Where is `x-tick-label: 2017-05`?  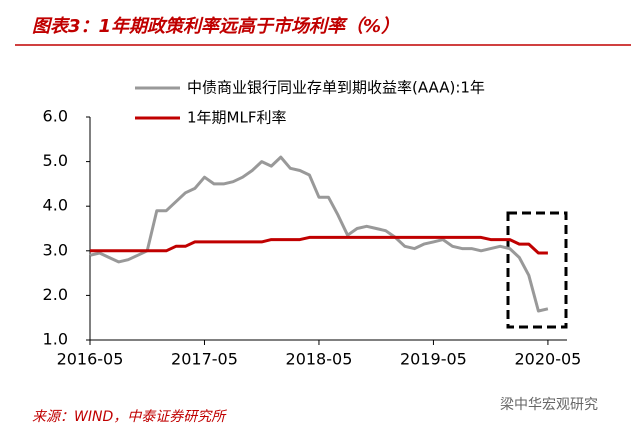
x-tick-label: 2017-05 is located at coordinates (204, 359).